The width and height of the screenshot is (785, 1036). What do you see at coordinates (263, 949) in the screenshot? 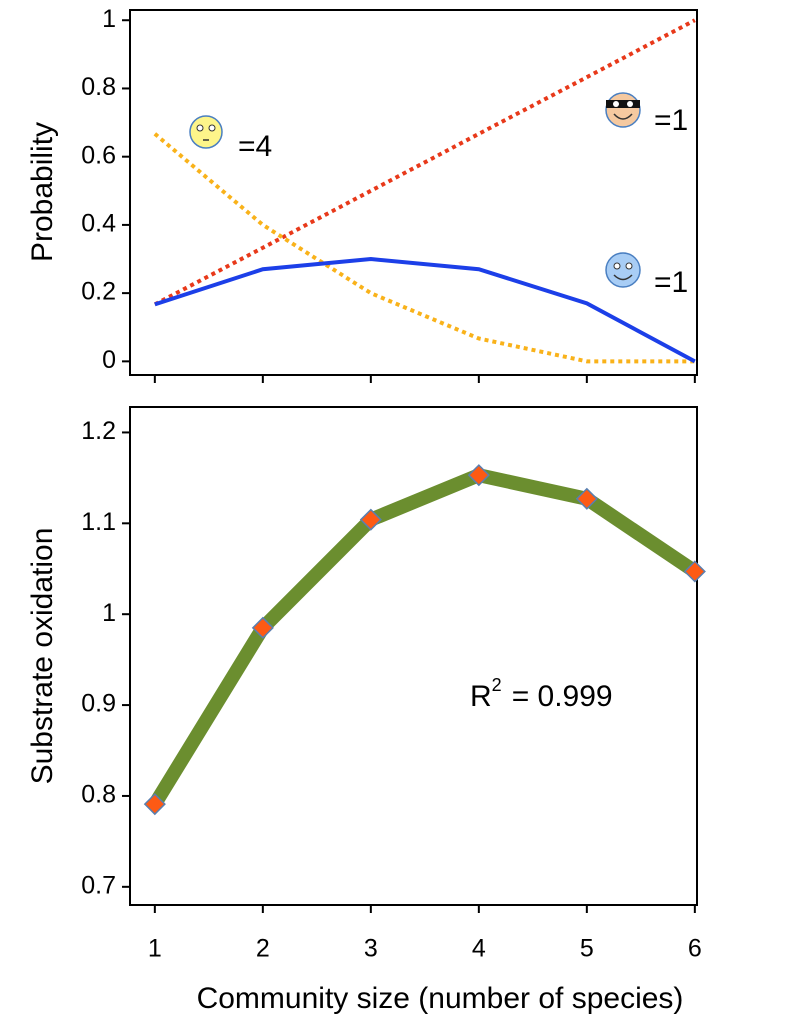
I see `x-tick-label: 2` at bounding box center [263, 949].